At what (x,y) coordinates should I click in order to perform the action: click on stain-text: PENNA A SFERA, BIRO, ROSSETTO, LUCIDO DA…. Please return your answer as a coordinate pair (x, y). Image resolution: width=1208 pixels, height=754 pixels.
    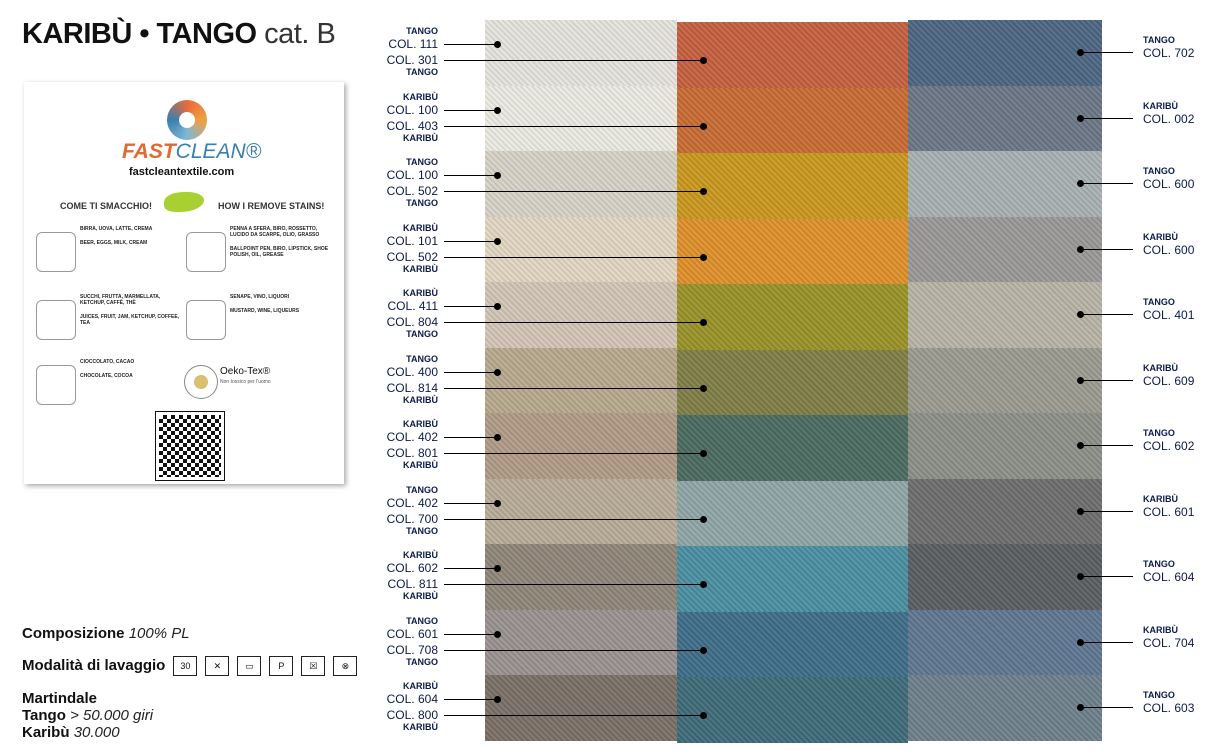
    Looking at the image, I should click on (282, 242).